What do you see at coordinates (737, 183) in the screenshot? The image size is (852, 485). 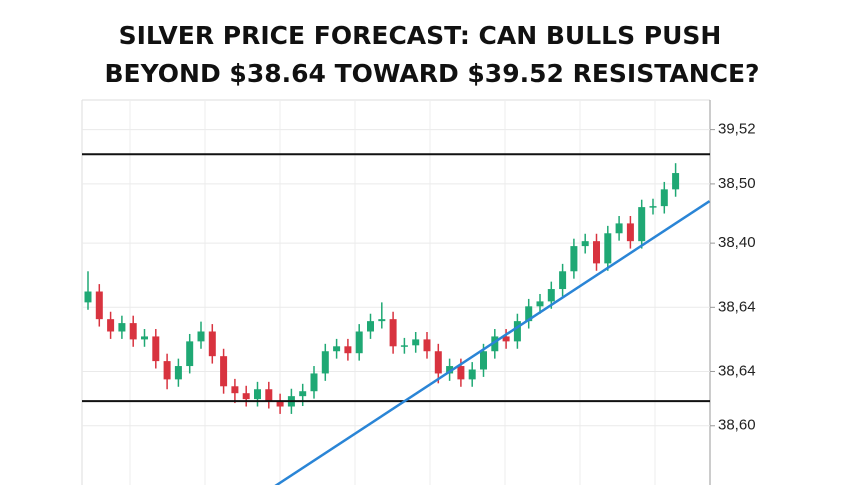 I see `y-tick-label: 38,50` at bounding box center [737, 183].